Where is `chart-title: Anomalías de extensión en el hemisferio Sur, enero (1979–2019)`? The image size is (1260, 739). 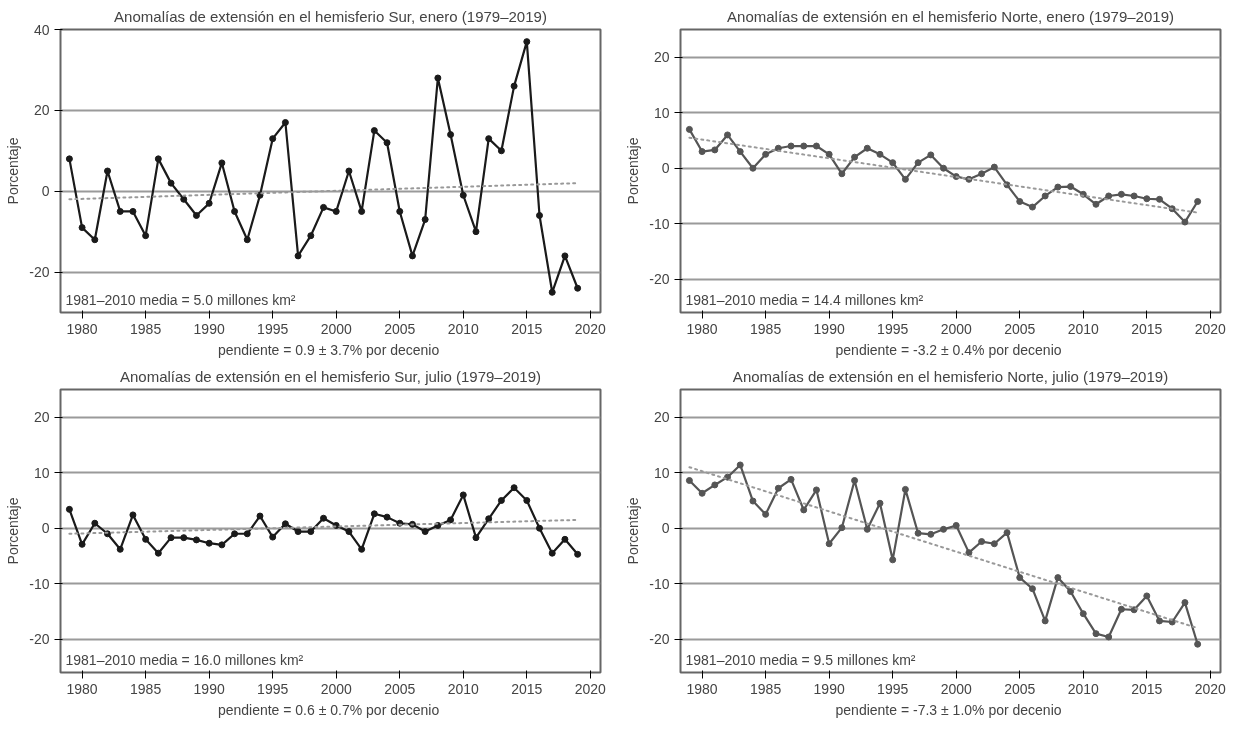
chart-title: Anomalías de extensión en el hemisferio Sur, enero (1979–2019) is located at coordinates (330, 16).